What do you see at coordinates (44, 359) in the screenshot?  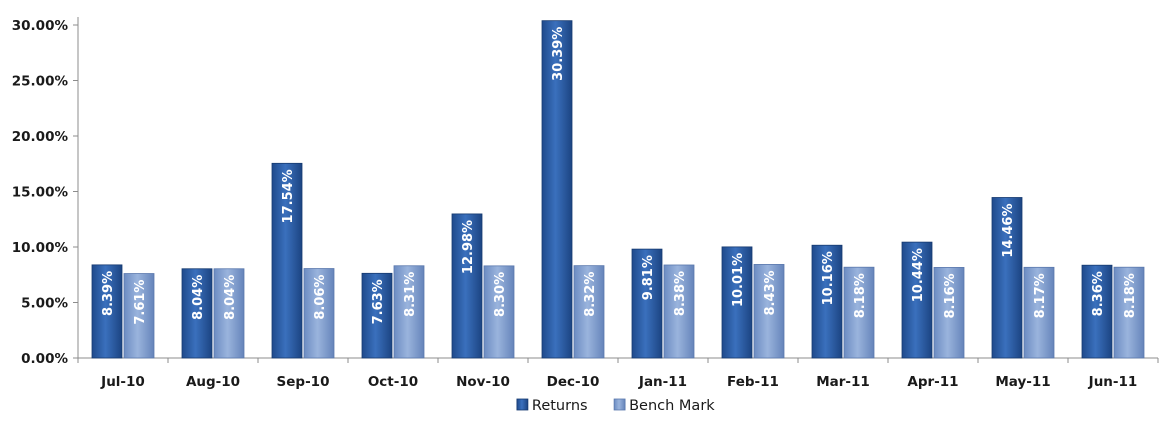 I see `y-tick-label: 0.00%` at bounding box center [44, 359].